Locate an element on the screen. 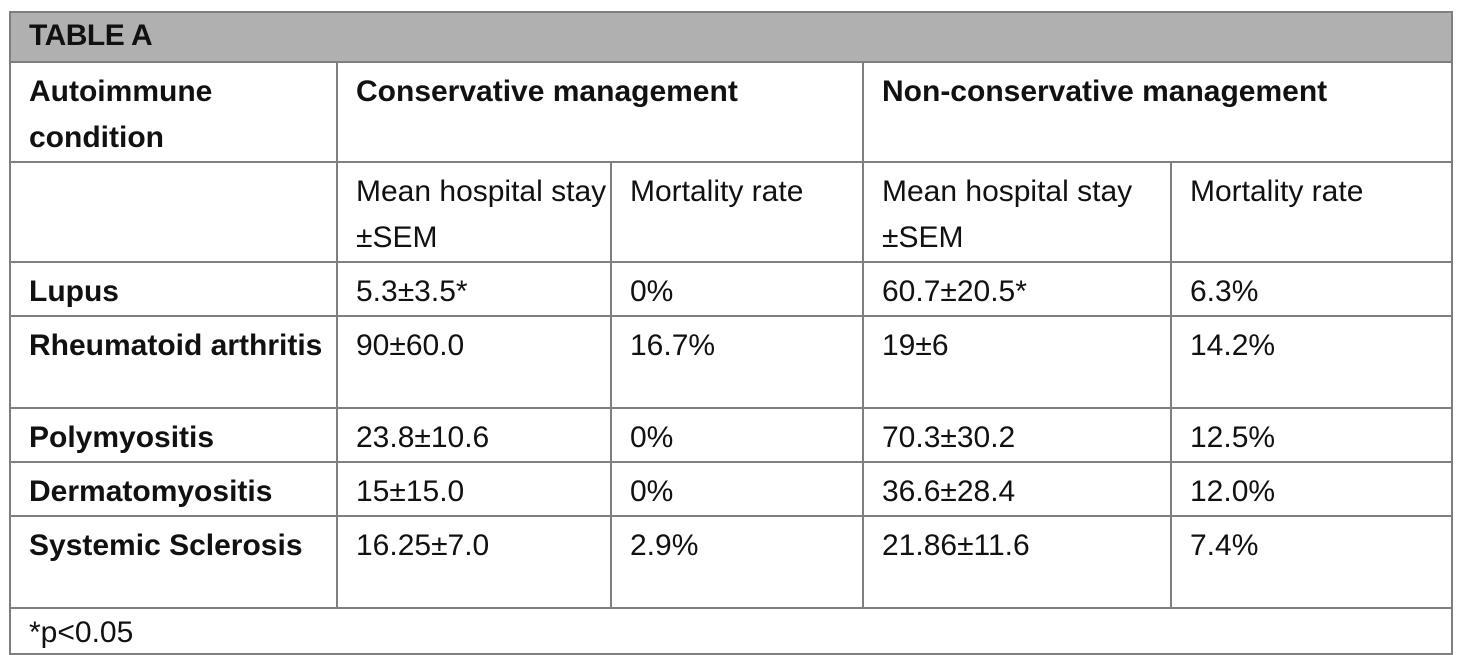 The width and height of the screenshot is (1460, 655). row-noncons-stay: 36.6±28.4 is located at coordinates (1017, 489).